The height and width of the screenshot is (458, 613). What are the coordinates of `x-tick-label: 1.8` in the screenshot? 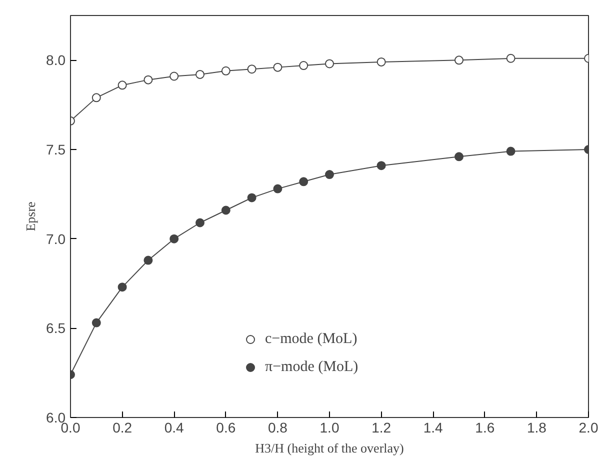 It's located at (536, 428).